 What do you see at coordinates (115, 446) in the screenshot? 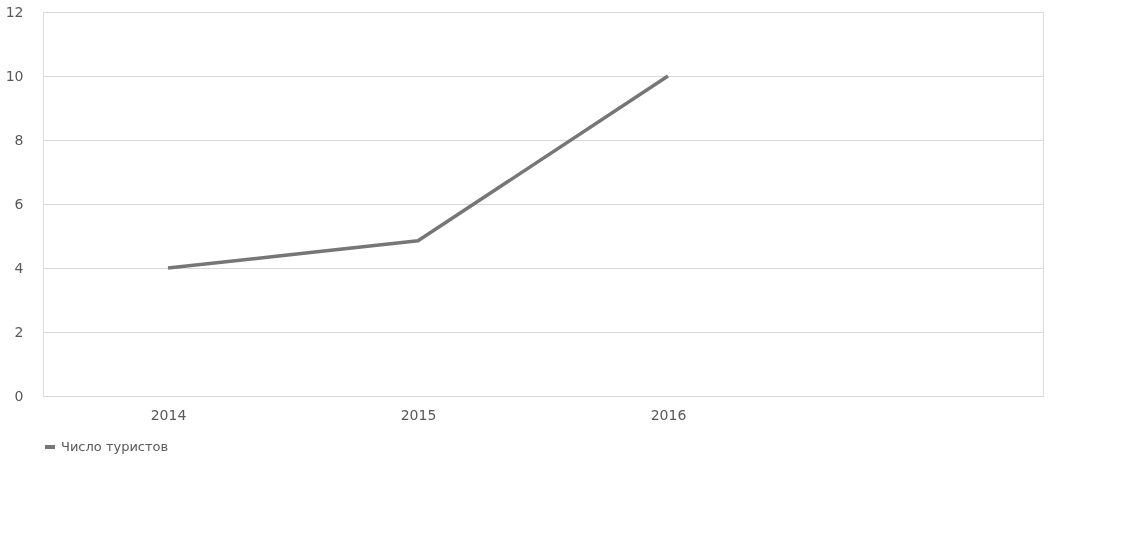
I see `legend-label: Число туристов` at bounding box center [115, 446].